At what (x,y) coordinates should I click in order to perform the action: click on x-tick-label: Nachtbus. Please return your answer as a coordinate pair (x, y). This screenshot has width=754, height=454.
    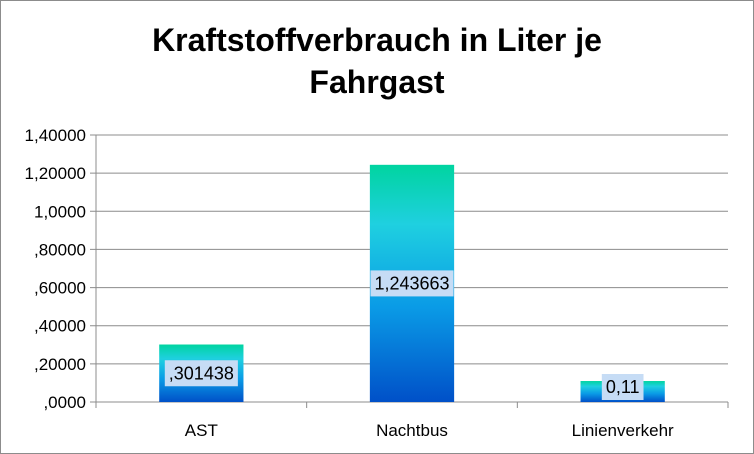
    Looking at the image, I should click on (412, 430).